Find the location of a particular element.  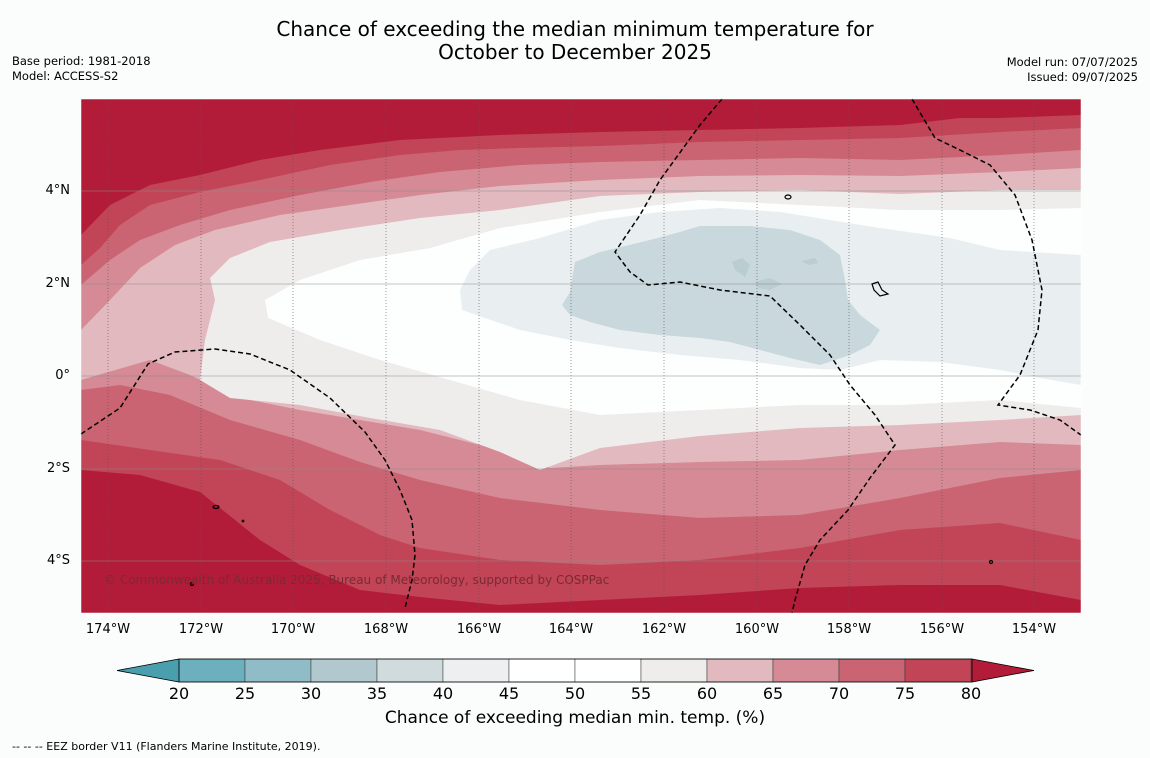

title-line-2: October to December 2025 is located at coordinates (575, 52).